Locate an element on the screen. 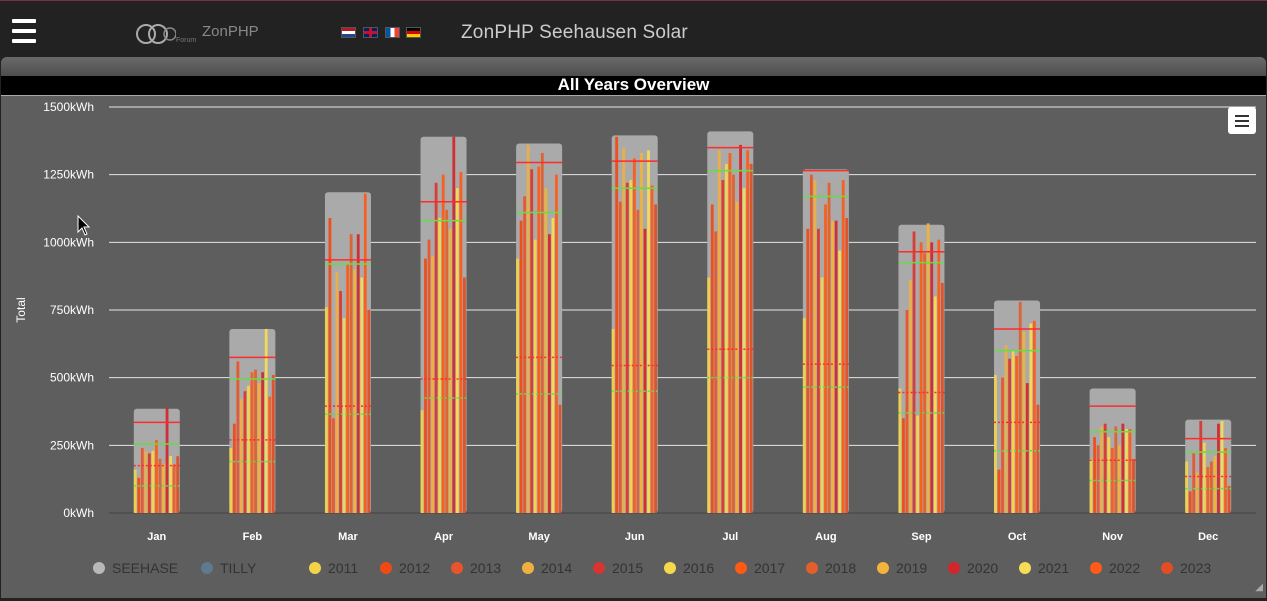 The width and height of the screenshot is (1267, 601). legend-item: 2016 is located at coordinates (698, 568).